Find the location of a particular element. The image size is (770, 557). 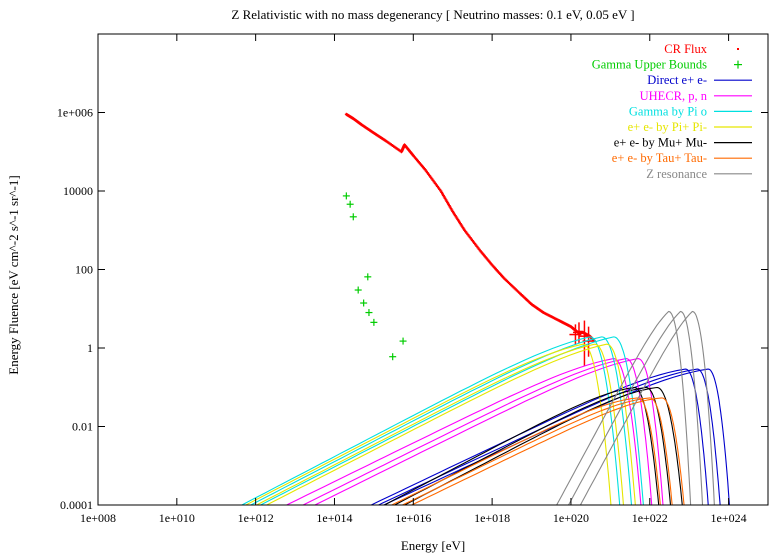

legend-label: Direct e+ e- is located at coordinates (677, 80).